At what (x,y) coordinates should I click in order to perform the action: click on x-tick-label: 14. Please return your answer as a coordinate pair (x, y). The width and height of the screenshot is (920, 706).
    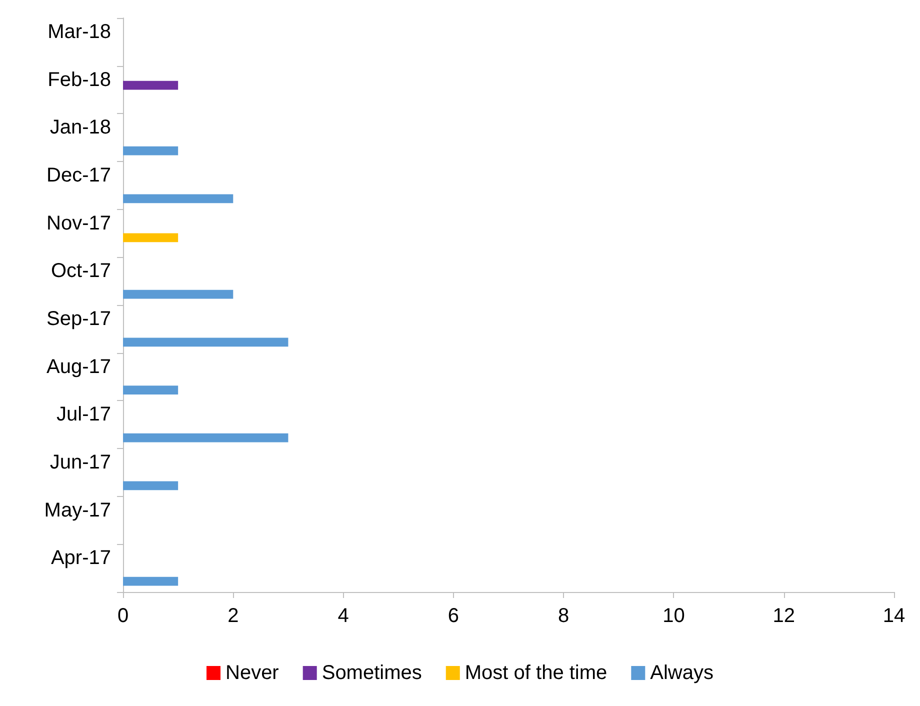
    Looking at the image, I should click on (894, 616).